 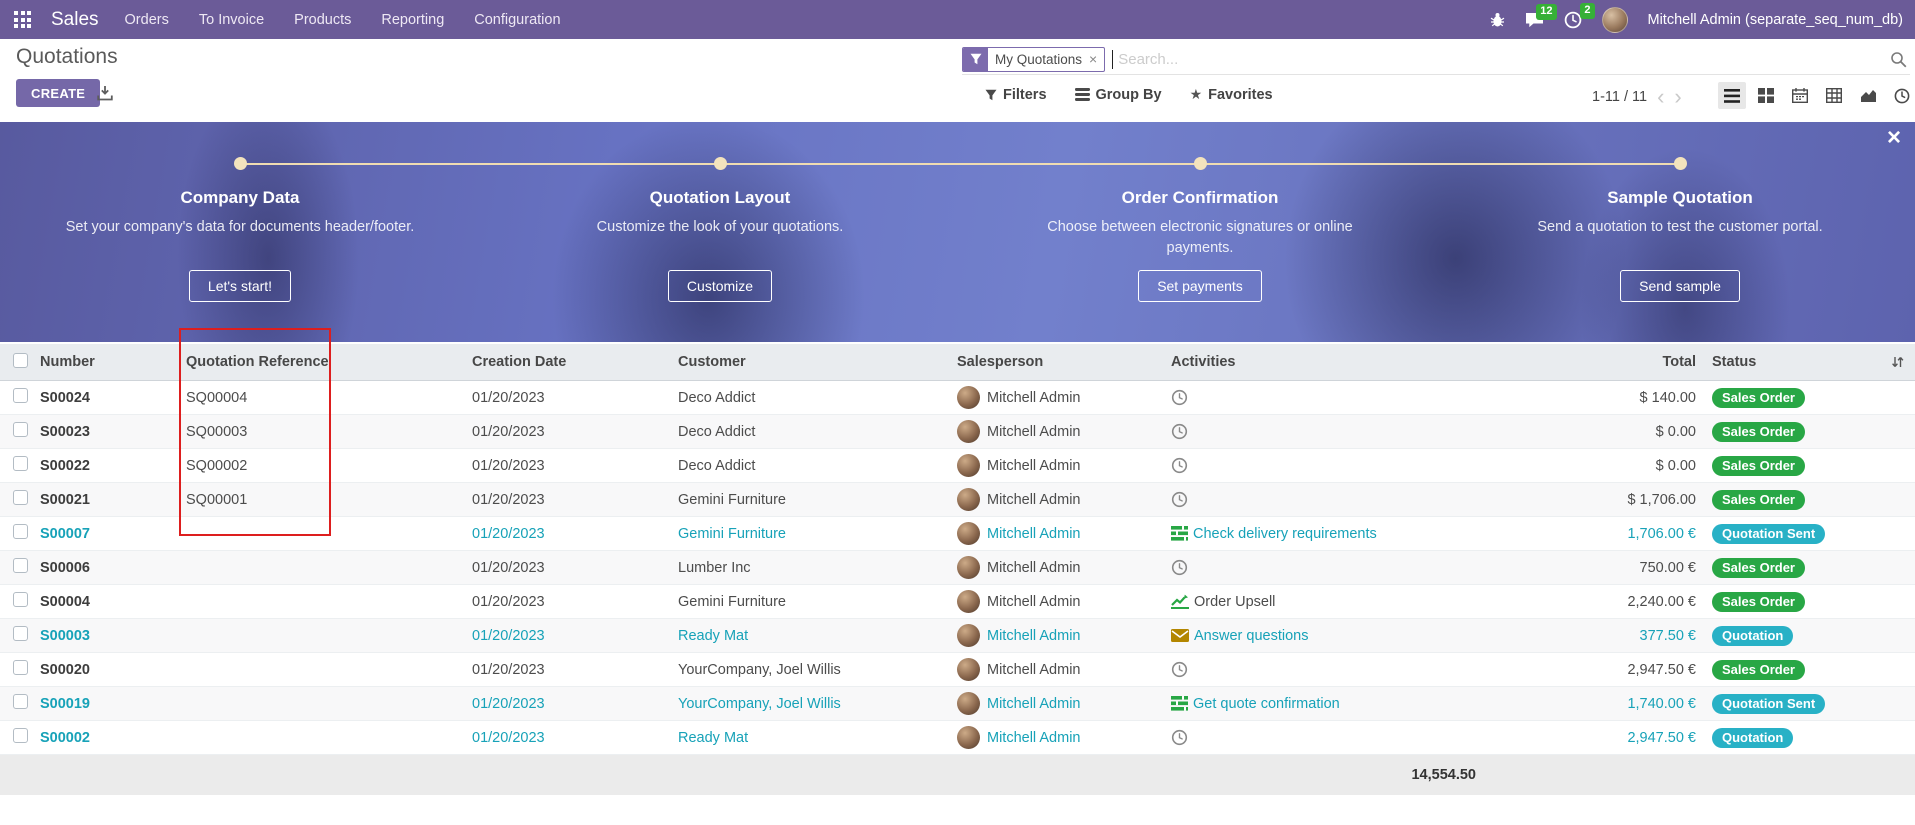 What do you see at coordinates (1661, 601) in the screenshot?
I see `total-amount: 2,240.00 €` at bounding box center [1661, 601].